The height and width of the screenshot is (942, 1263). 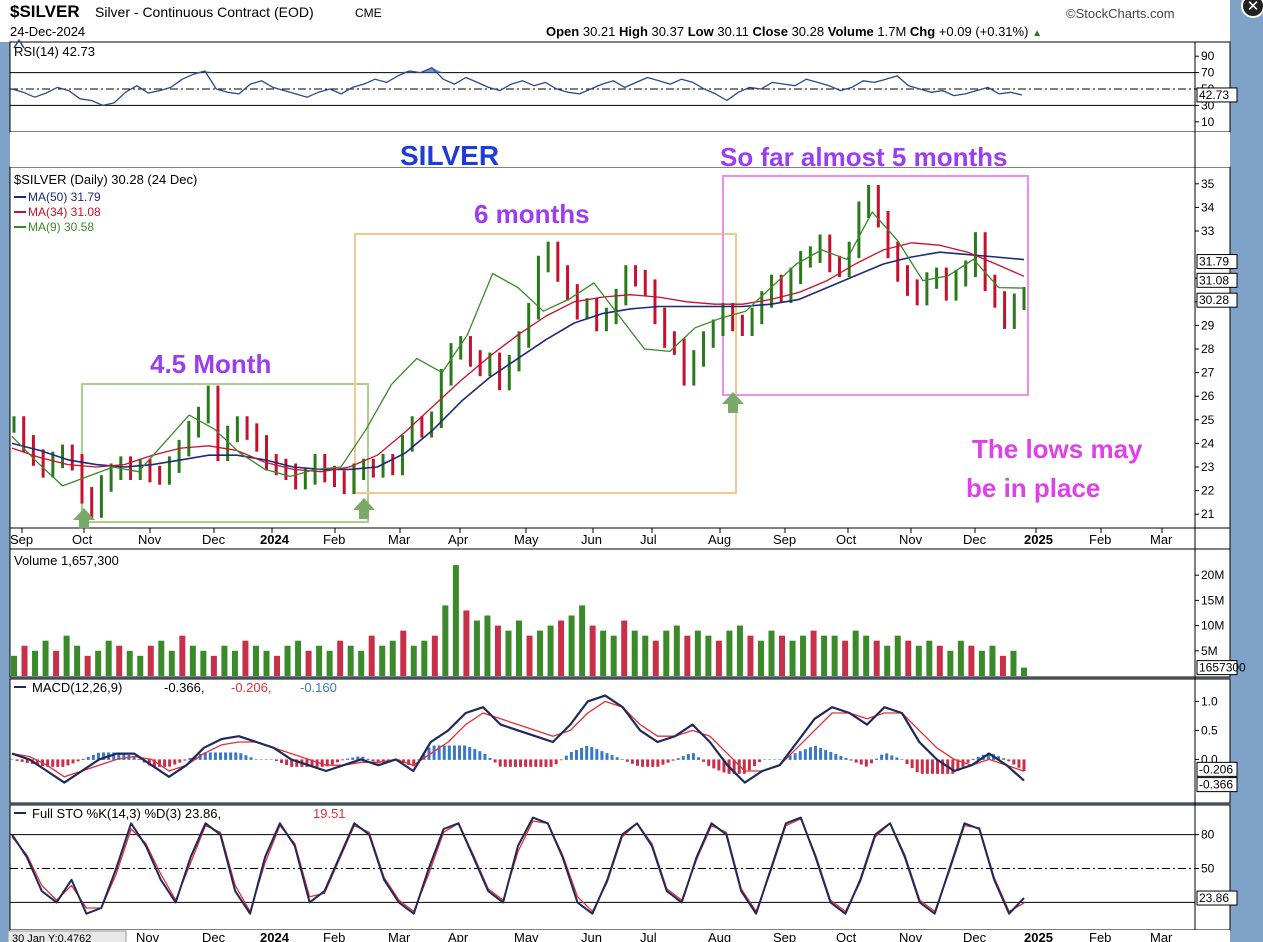 I want to click on macd-panel, so click(x=620, y=741).